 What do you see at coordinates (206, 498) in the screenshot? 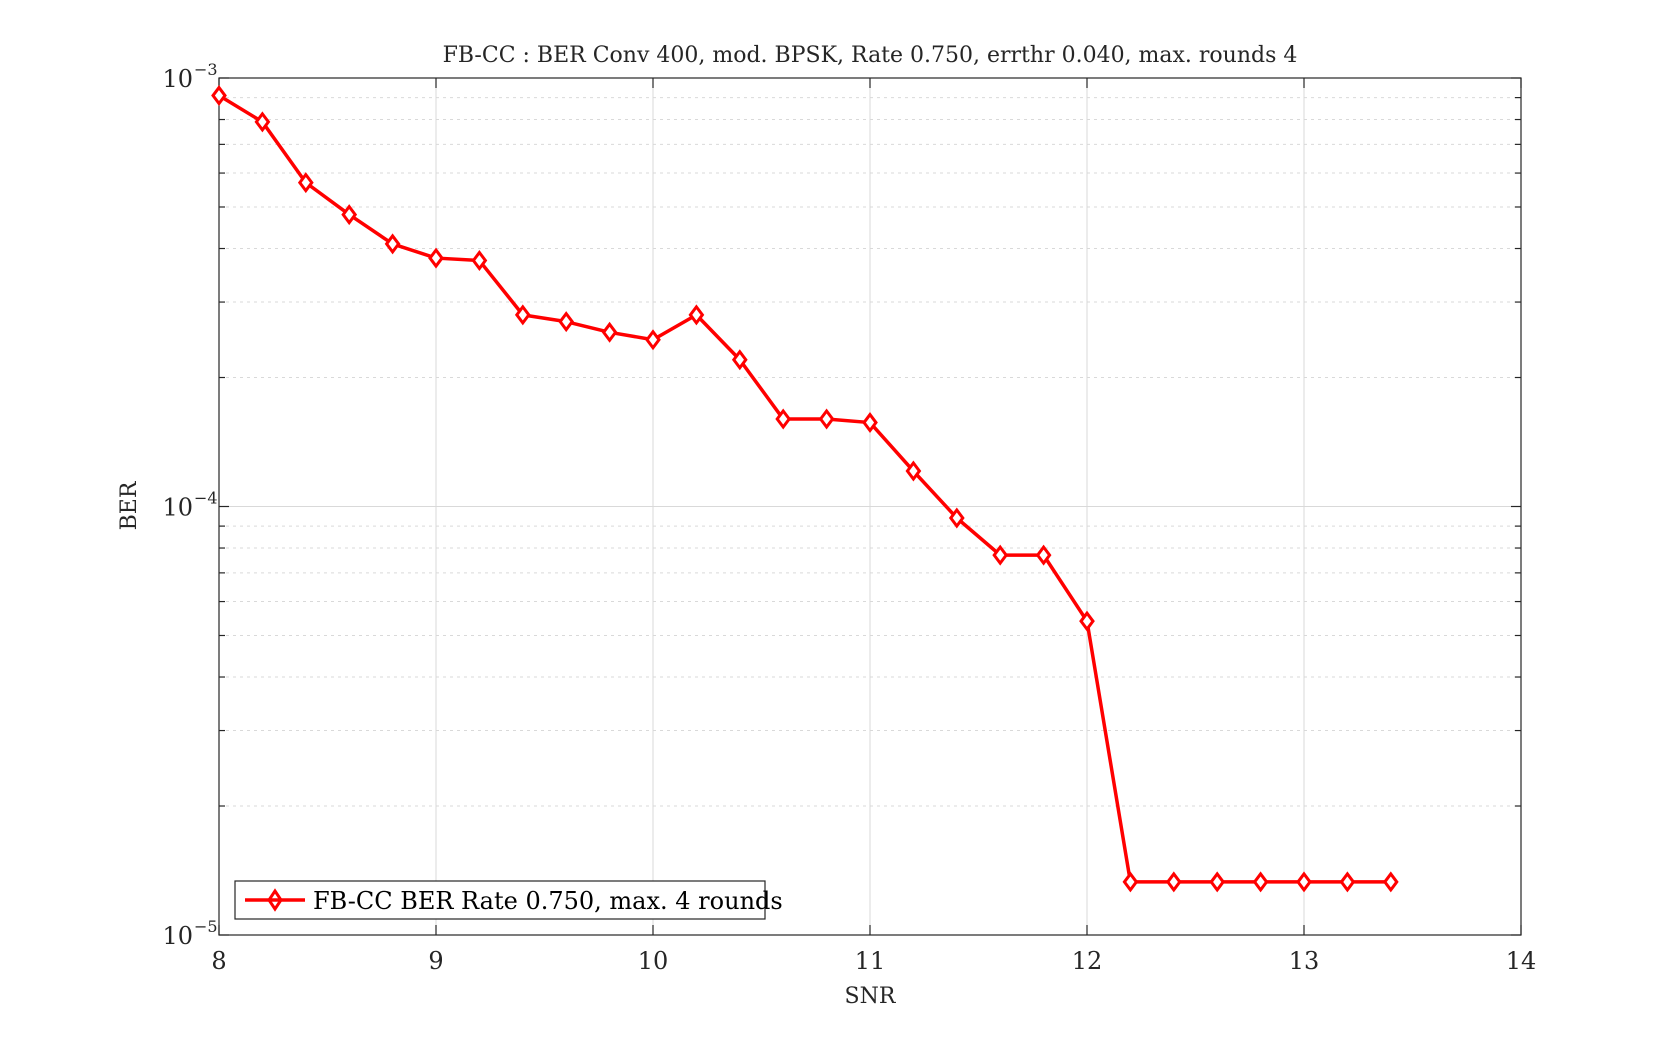
I see `y-tick-exponent: −4` at bounding box center [206, 498].